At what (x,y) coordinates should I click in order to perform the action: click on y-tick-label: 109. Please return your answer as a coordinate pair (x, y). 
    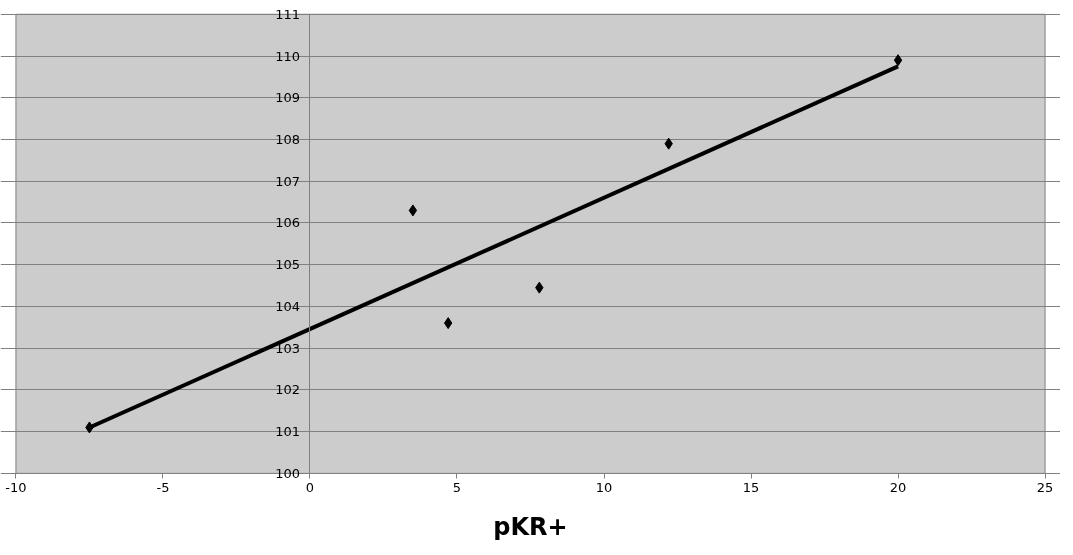
    Looking at the image, I should click on (287, 98).